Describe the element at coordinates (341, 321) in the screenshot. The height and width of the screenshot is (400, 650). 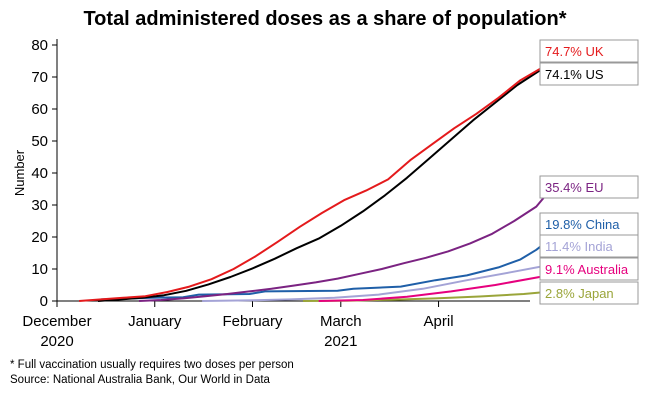
I see `x-tick-label: March` at that location.